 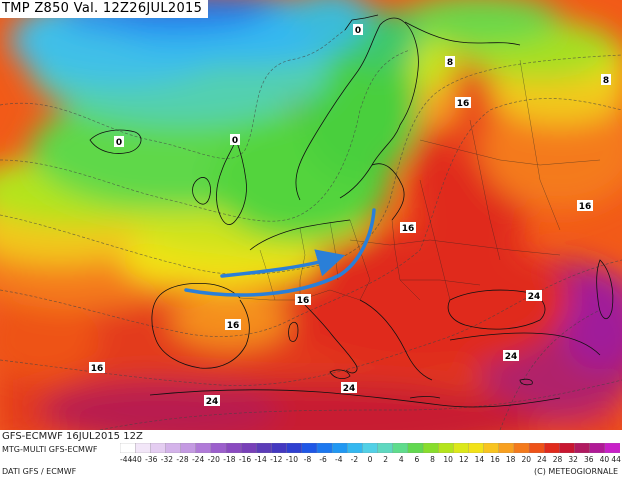 What do you see at coordinates (576, 471) in the screenshot?
I see `credit-label: (C) METEOGIORNALE` at bounding box center [576, 471].